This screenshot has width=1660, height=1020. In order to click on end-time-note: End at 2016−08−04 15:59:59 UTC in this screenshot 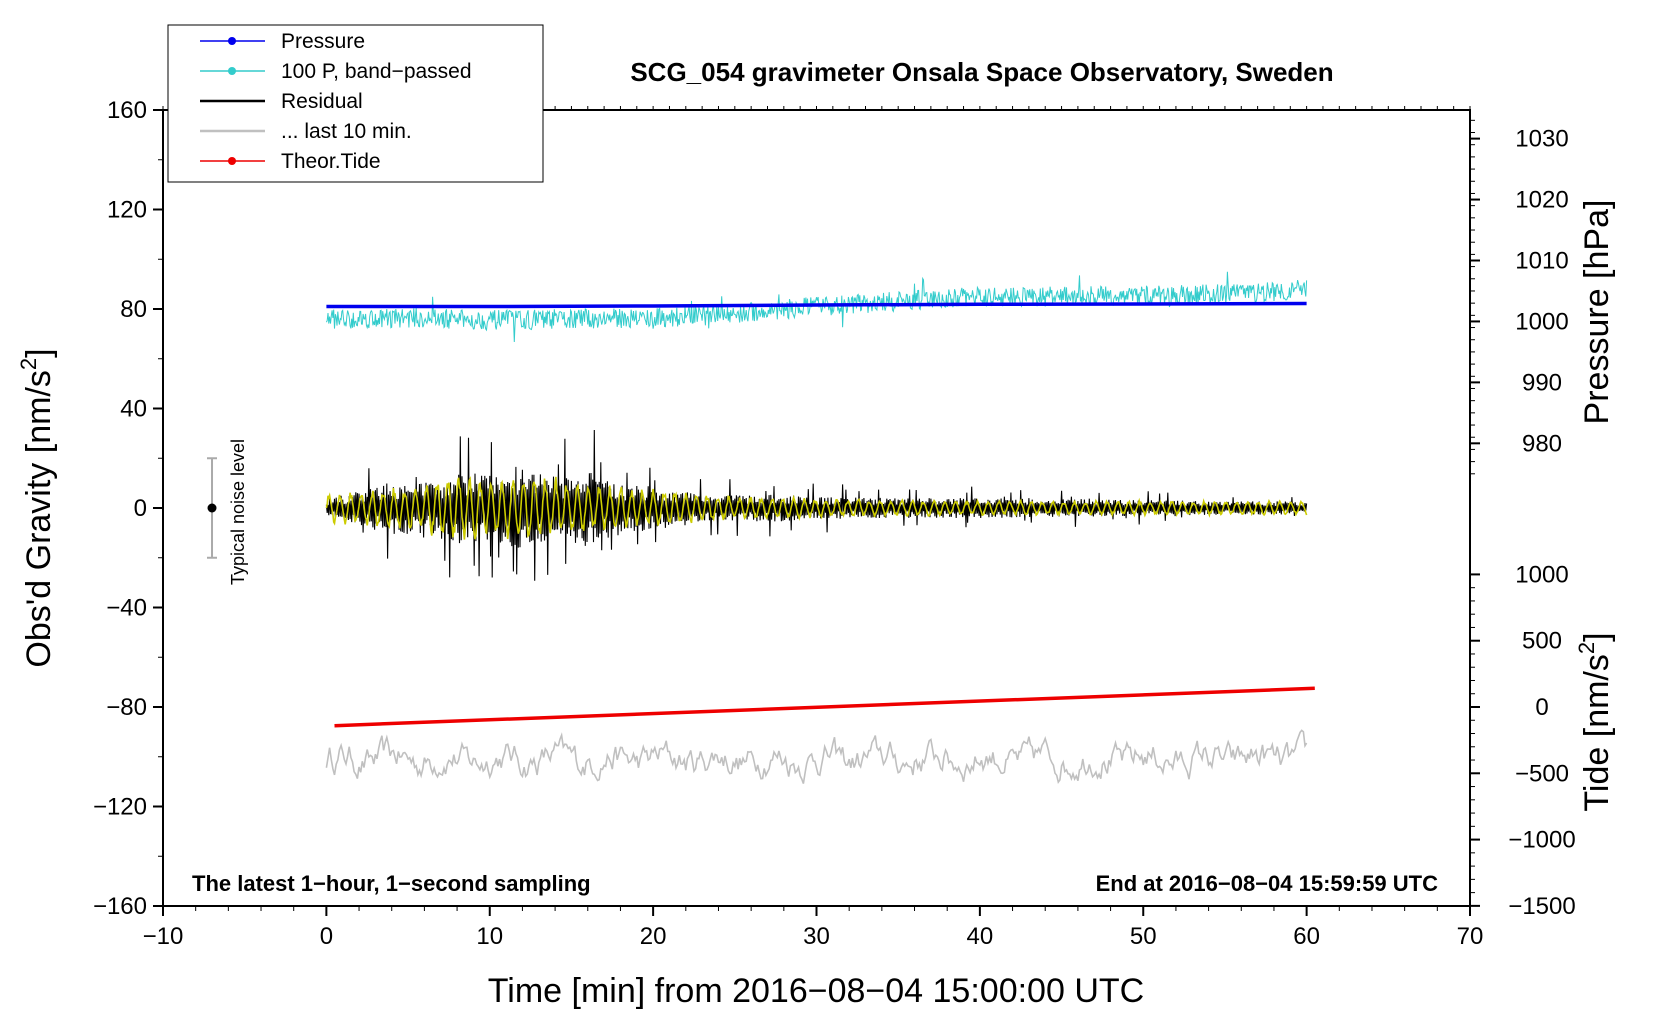, I will do `click(1267, 883)`.